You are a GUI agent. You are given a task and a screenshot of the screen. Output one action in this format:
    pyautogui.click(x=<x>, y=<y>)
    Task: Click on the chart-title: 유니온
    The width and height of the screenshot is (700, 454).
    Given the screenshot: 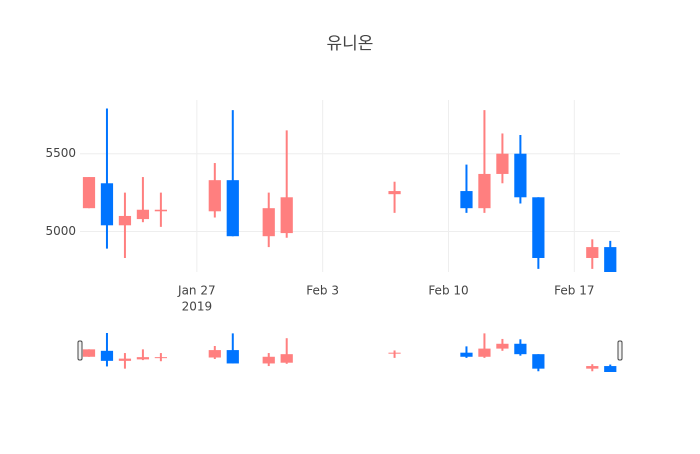 What is the action you would take?
    pyautogui.click(x=350, y=44)
    